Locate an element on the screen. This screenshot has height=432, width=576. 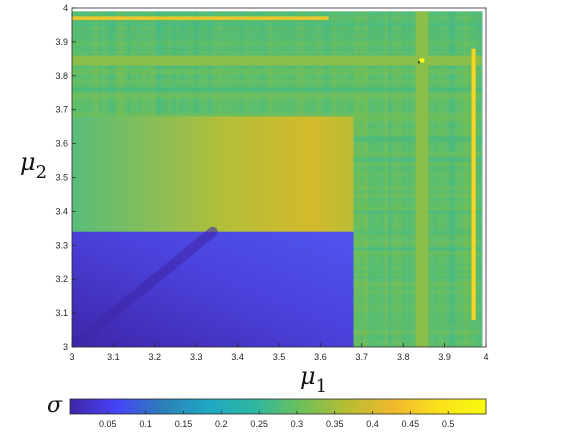
region-lower-left-block is located at coordinates (213, 289).